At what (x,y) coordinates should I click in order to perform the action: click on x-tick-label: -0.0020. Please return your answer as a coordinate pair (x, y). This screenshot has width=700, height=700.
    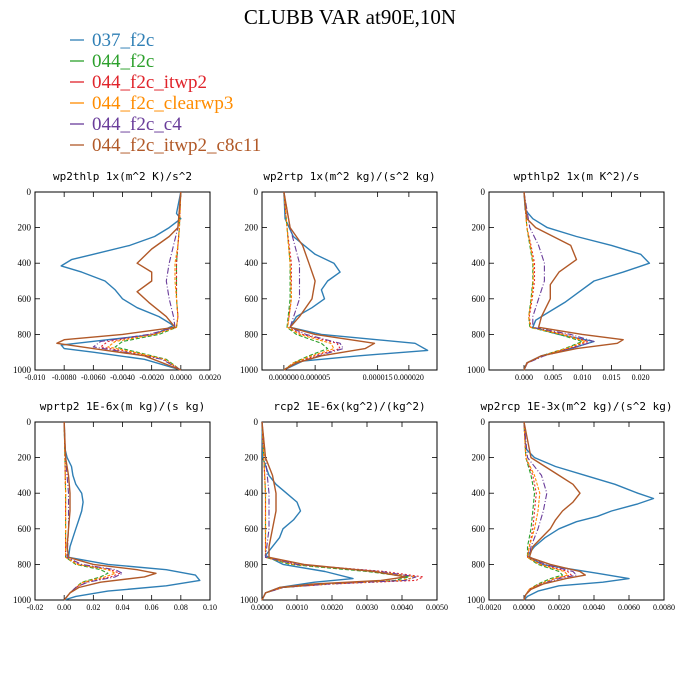
    Looking at the image, I should click on (151, 377).